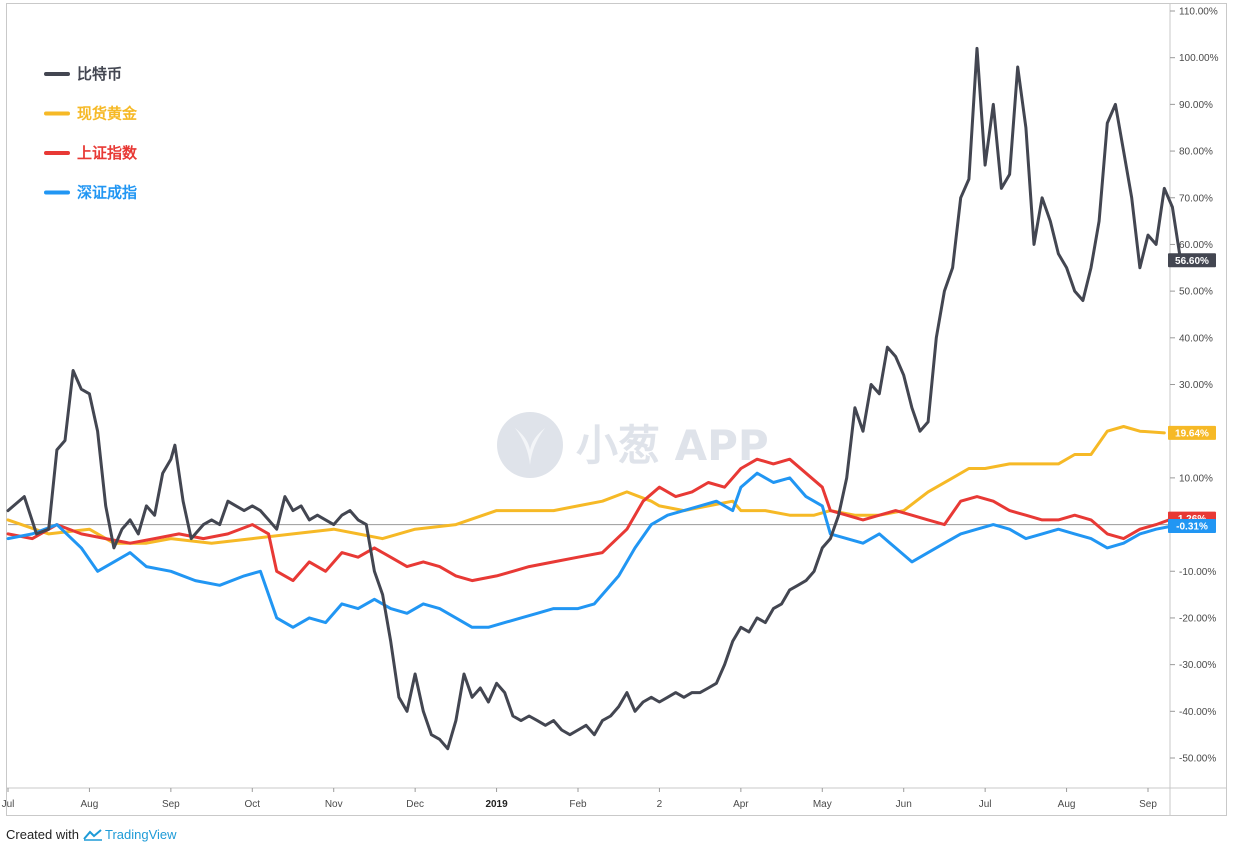  I want to click on last-value-label-3: -0.31%, so click(1192, 527).